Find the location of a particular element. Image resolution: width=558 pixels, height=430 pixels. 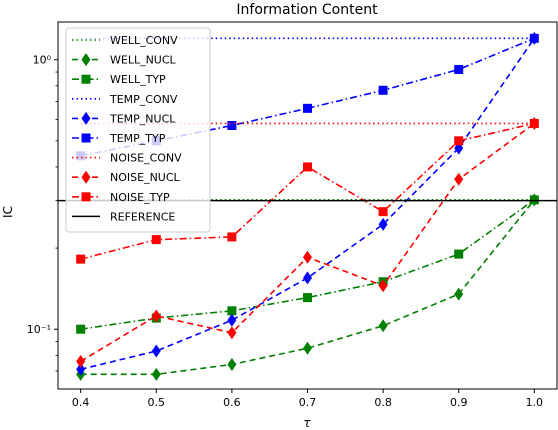

y-tick-label: 10⁻¹ is located at coordinates (39, 329).